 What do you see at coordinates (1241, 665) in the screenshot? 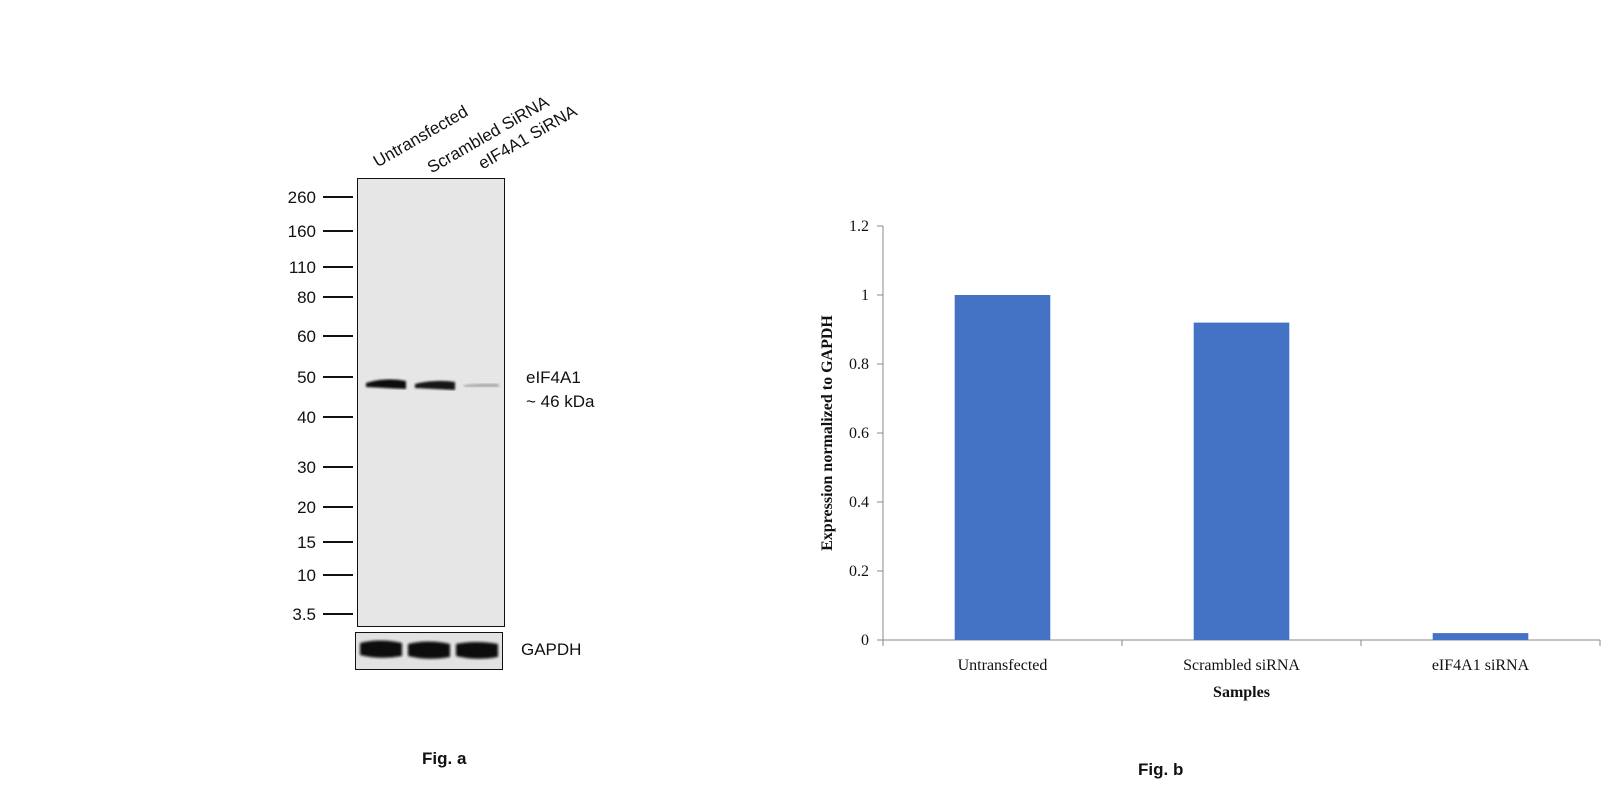
I see `x-tick-label: Scrambled siRNA` at bounding box center [1241, 665].